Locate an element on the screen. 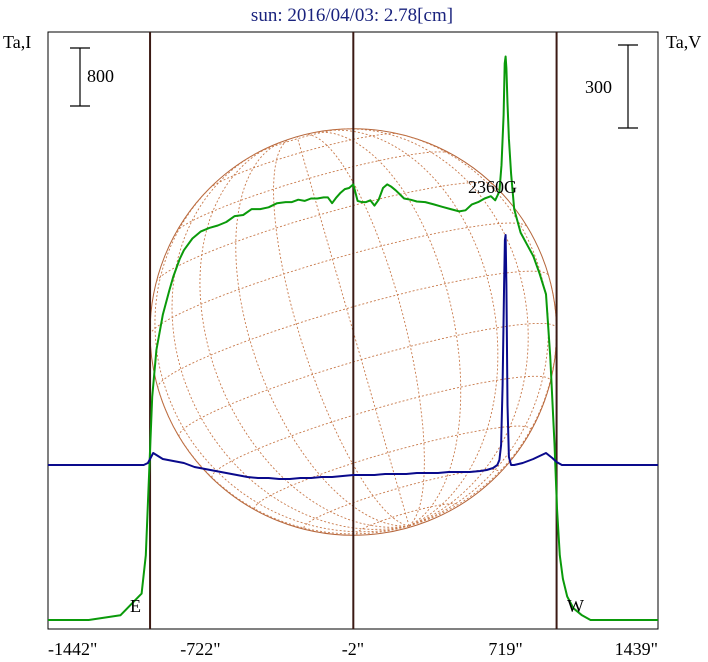 The image size is (708, 662). x-tick-label: -2" is located at coordinates (353, 649).